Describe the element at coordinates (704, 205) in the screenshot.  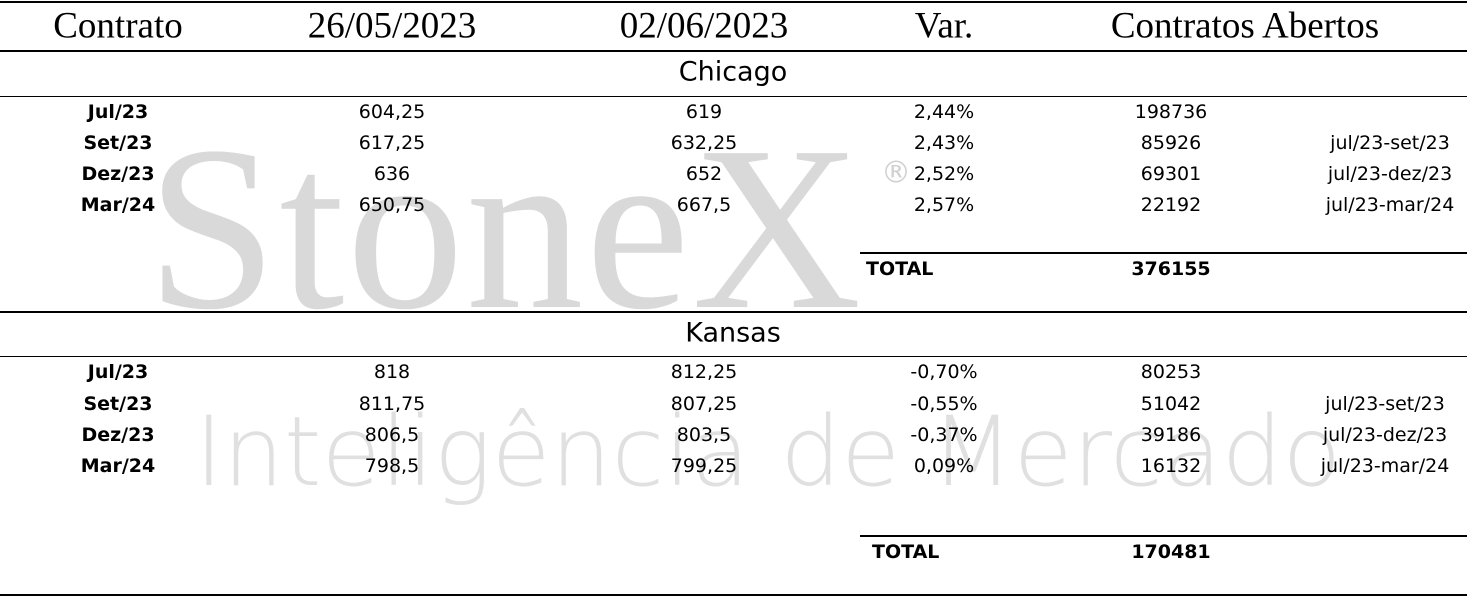
I see `cell: 667,5` at that location.